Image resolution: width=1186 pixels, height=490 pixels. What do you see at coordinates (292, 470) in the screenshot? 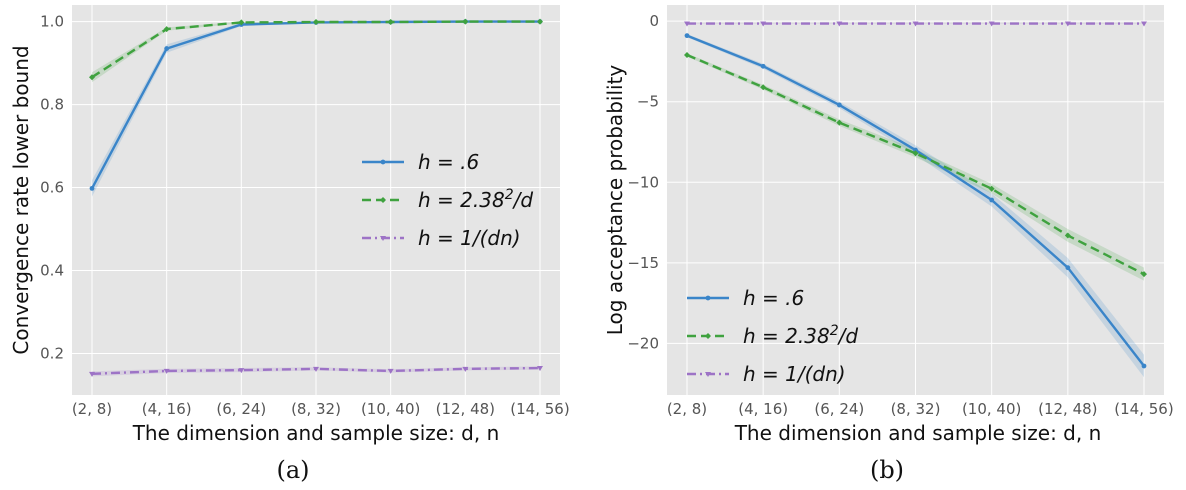
I see `caption-a: (a)` at bounding box center [292, 470].